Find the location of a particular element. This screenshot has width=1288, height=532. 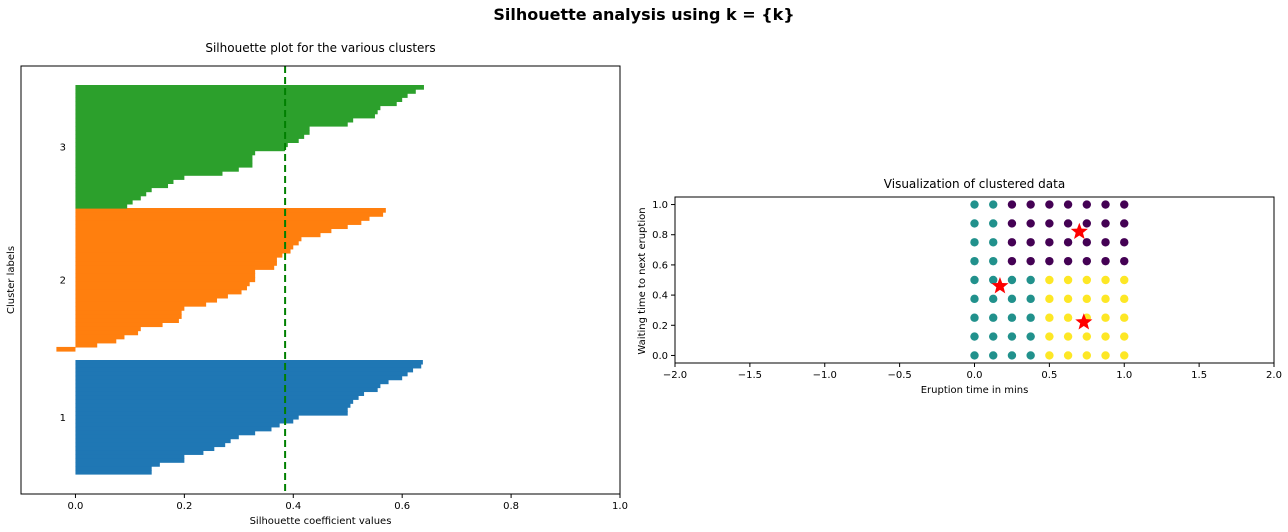

silhouette-x-axis-label: Silhouette coefficient values is located at coordinates (321, 521).